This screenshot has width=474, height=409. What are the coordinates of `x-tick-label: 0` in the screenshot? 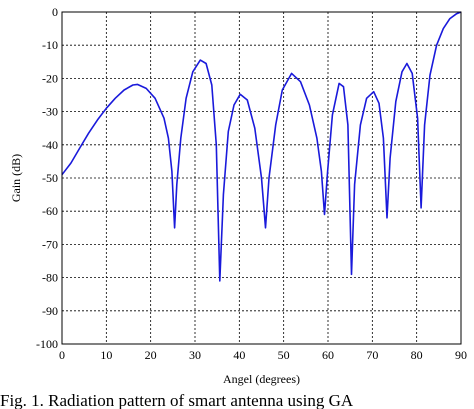 It's located at (62, 355).